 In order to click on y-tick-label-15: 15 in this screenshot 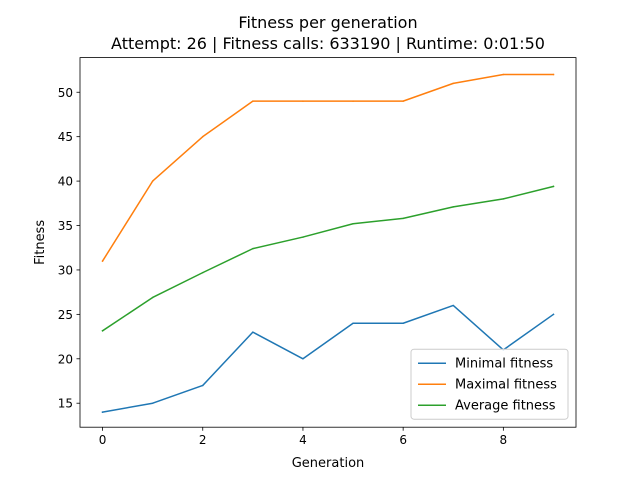, I will do `click(65, 404)`.